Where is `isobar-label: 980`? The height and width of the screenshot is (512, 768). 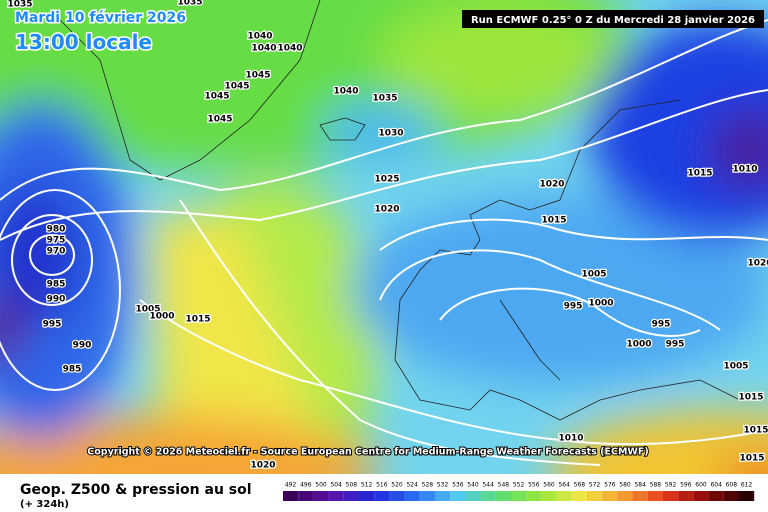
isobar-label: 980 is located at coordinates (56, 230).